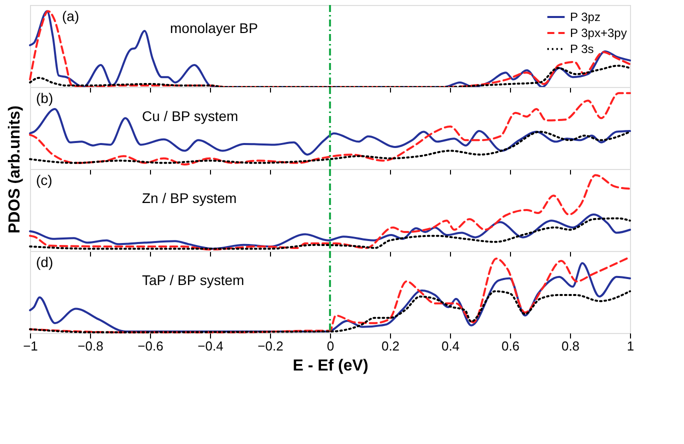  I want to click on x-tick-label: 0.8, so click(570, 346).